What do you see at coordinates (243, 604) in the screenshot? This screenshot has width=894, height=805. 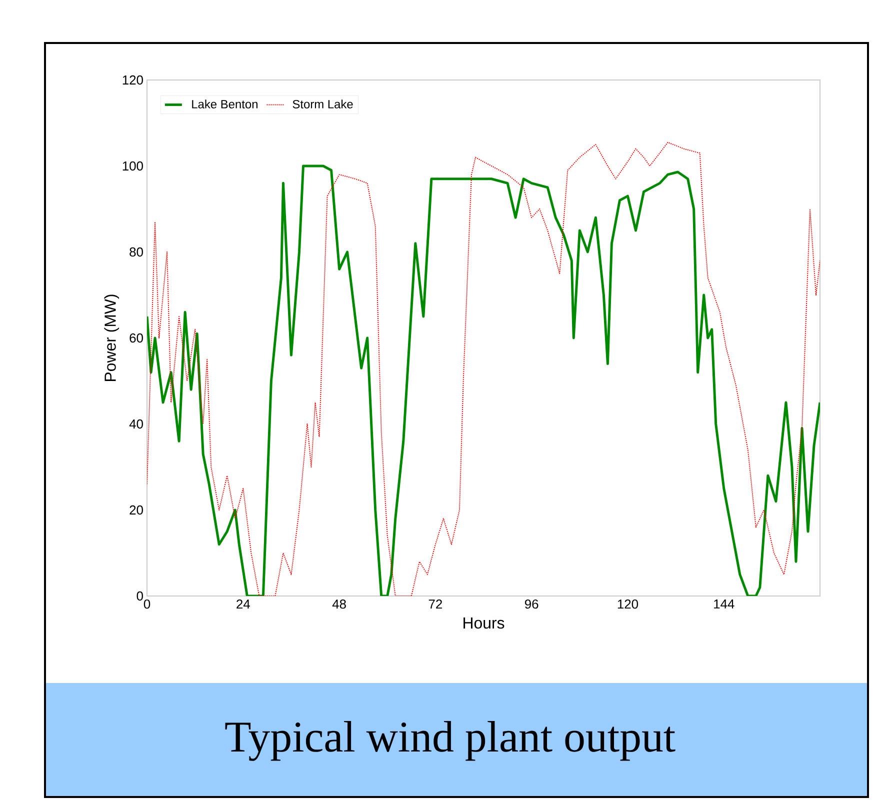 I see `x-tick-label: 24` at bounding box center [243, 604].